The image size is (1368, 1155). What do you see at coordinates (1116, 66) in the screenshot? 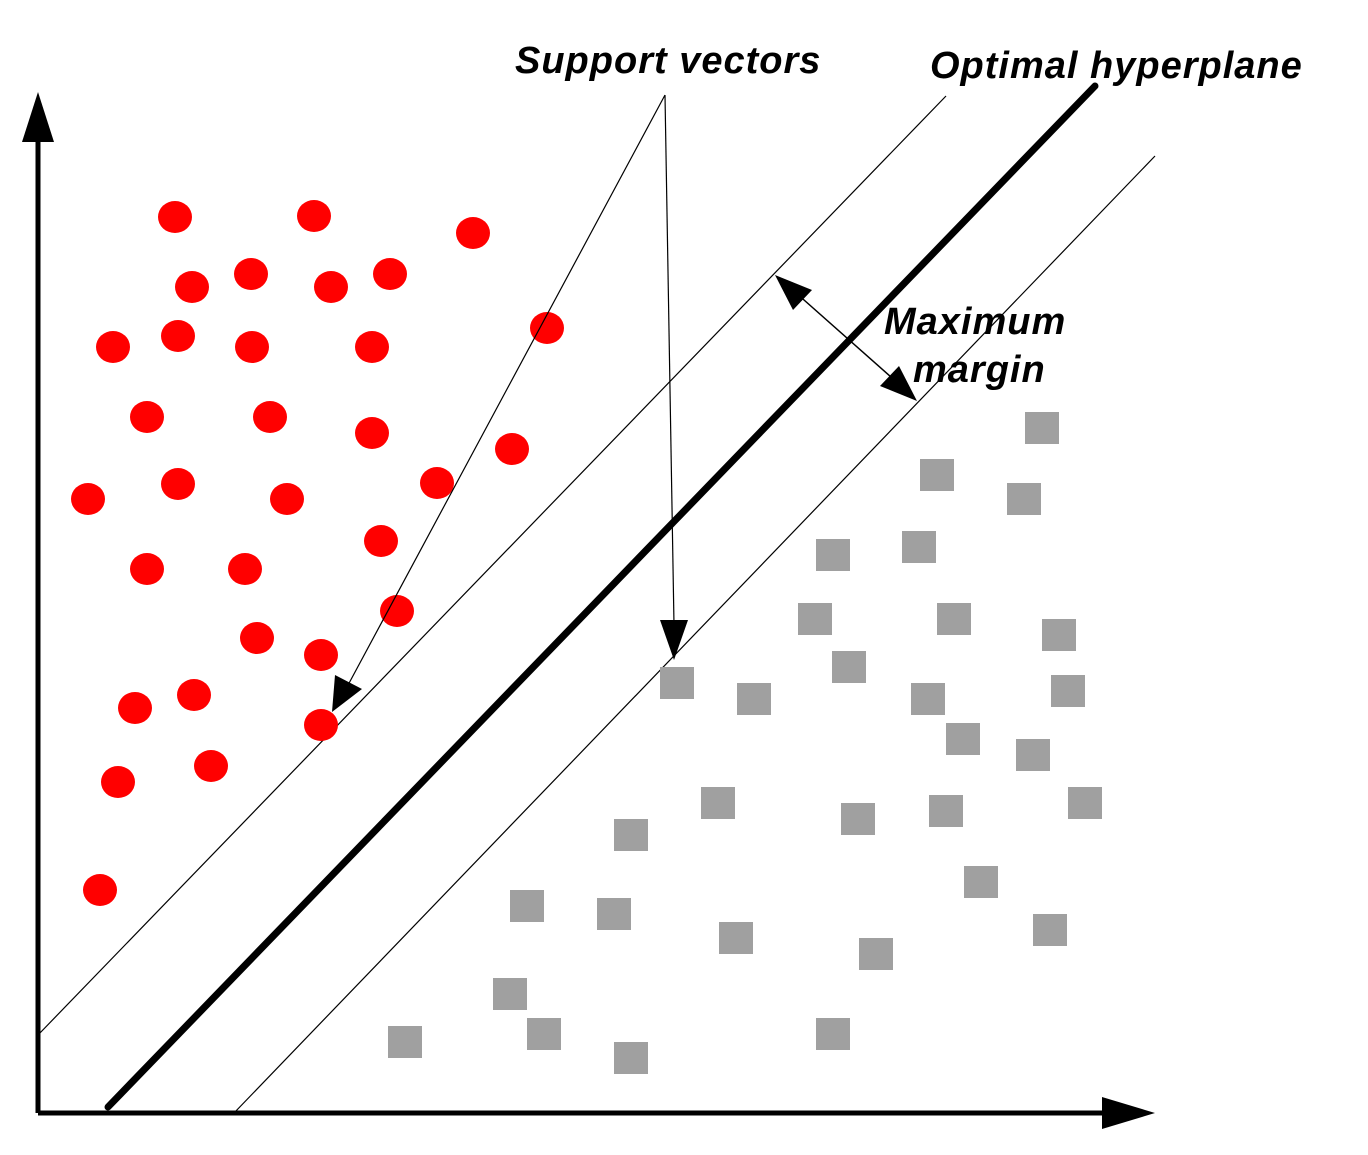
I see `optimal-hyperplane-label: Optimal hyperplane` at bounding box center [1116, 66].